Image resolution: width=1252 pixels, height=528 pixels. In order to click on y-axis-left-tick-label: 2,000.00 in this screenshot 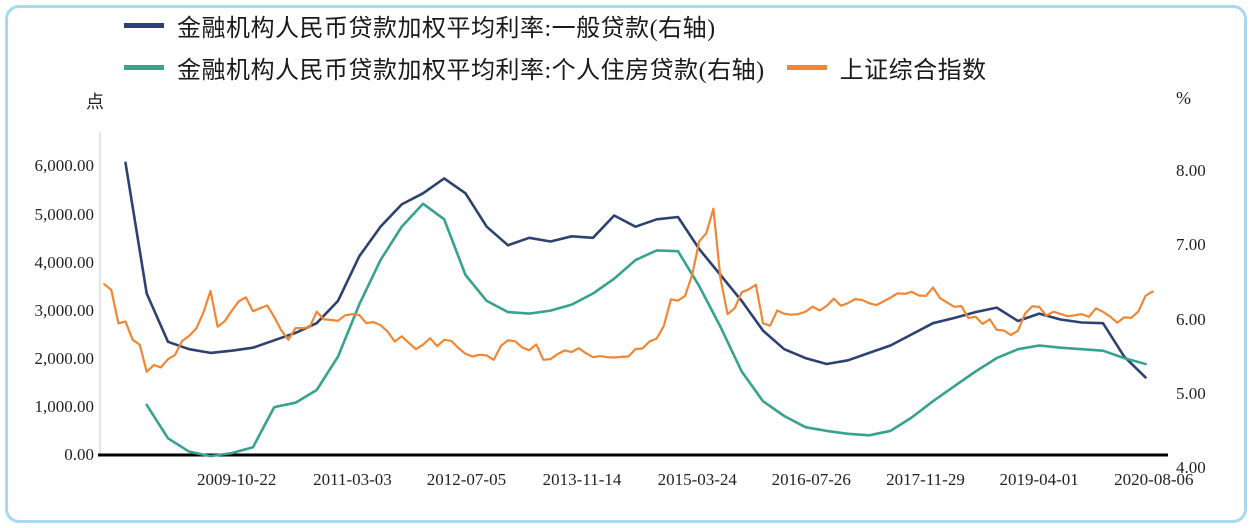, I will do `click(64, 358)`.